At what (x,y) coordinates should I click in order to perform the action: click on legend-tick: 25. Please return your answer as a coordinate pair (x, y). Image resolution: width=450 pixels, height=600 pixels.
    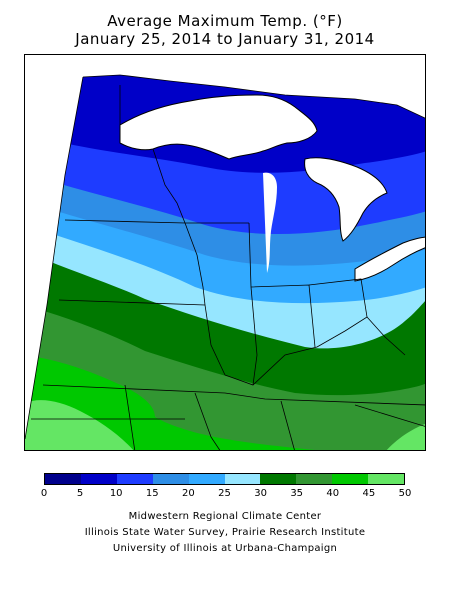
    Looking at the image, I should click on (224, 493).